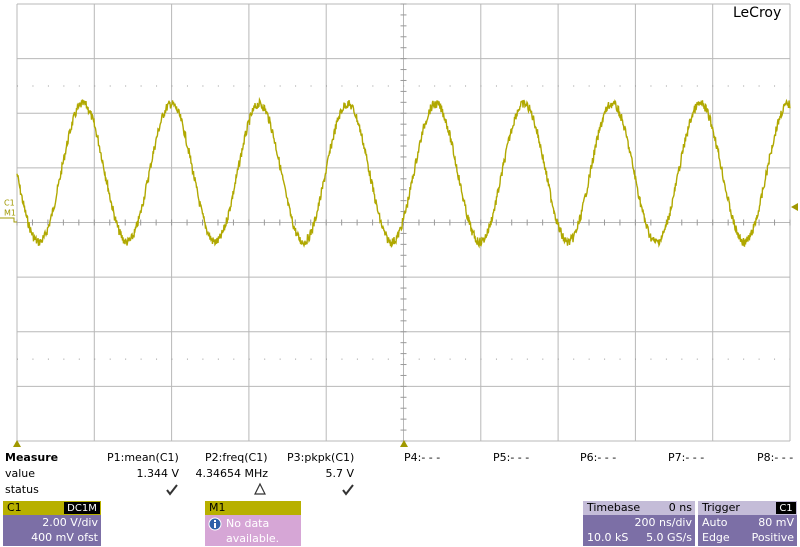 This screenshot has width=800, height=547. What do you see at coordinates (757, 13) in the screenshot?
I see `logo: LeCroy` at bounding box center [757, 13].